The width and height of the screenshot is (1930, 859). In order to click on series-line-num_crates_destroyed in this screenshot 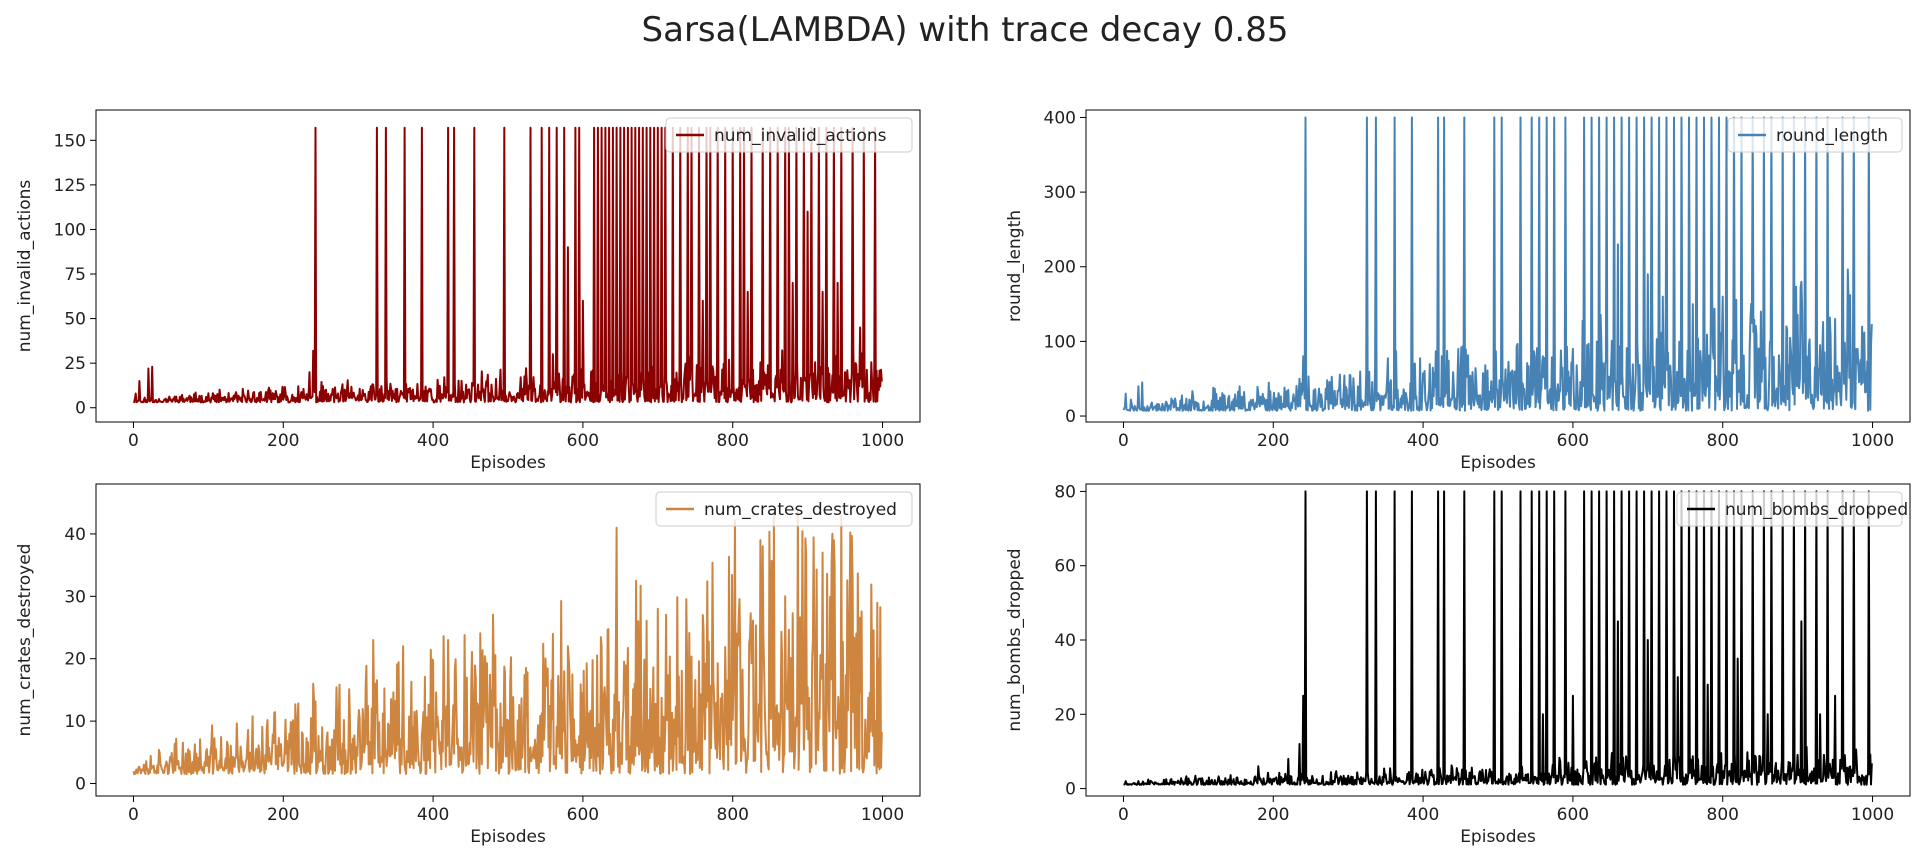, I will do `click(507, 641)`.